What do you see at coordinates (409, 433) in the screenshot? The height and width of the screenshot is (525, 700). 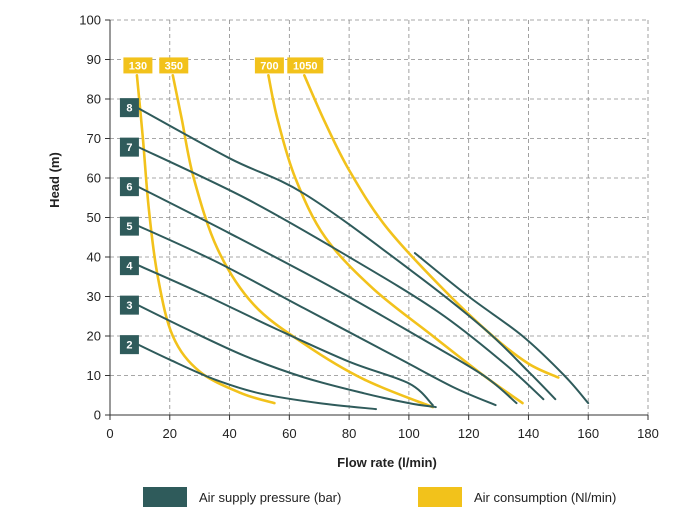 I see `x-tick-label: 100` at bounding box center [409, 433].